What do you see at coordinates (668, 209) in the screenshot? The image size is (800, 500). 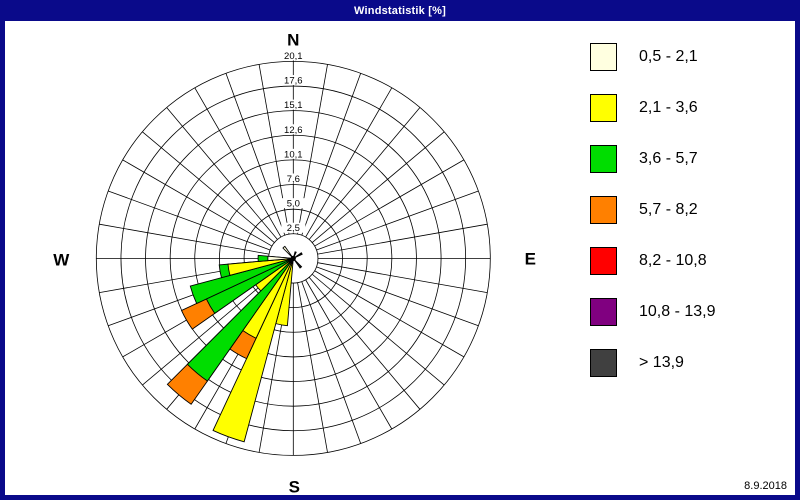 I see `legend-item-label: 5,7 - 8,2` at bounding box center [668, 209].